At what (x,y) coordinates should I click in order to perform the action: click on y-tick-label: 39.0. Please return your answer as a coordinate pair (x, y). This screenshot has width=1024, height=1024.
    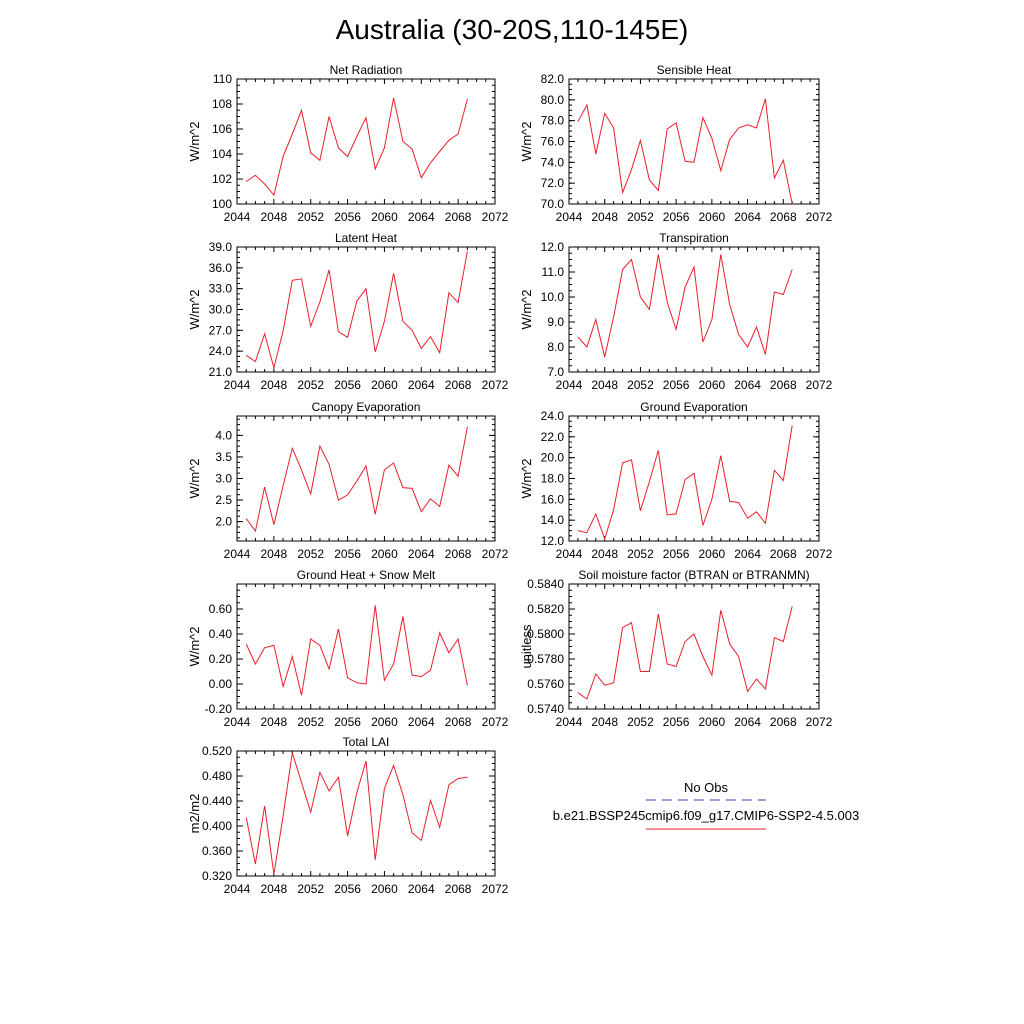
    Looking at the image, I should click on (221, 247).